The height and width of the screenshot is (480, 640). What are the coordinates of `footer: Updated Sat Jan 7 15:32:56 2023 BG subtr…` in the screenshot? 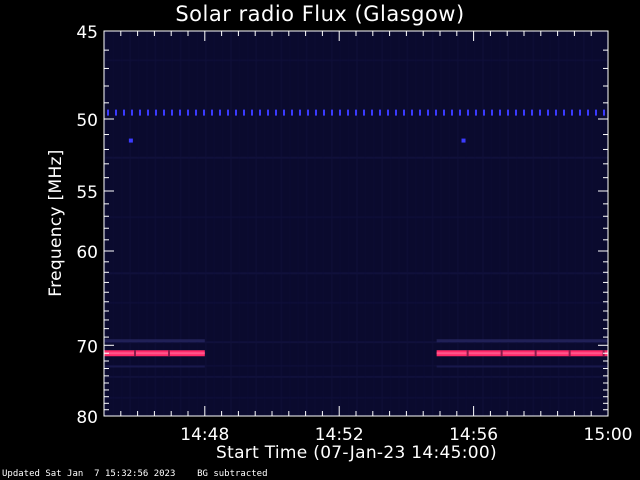 It's located at (135, 474).